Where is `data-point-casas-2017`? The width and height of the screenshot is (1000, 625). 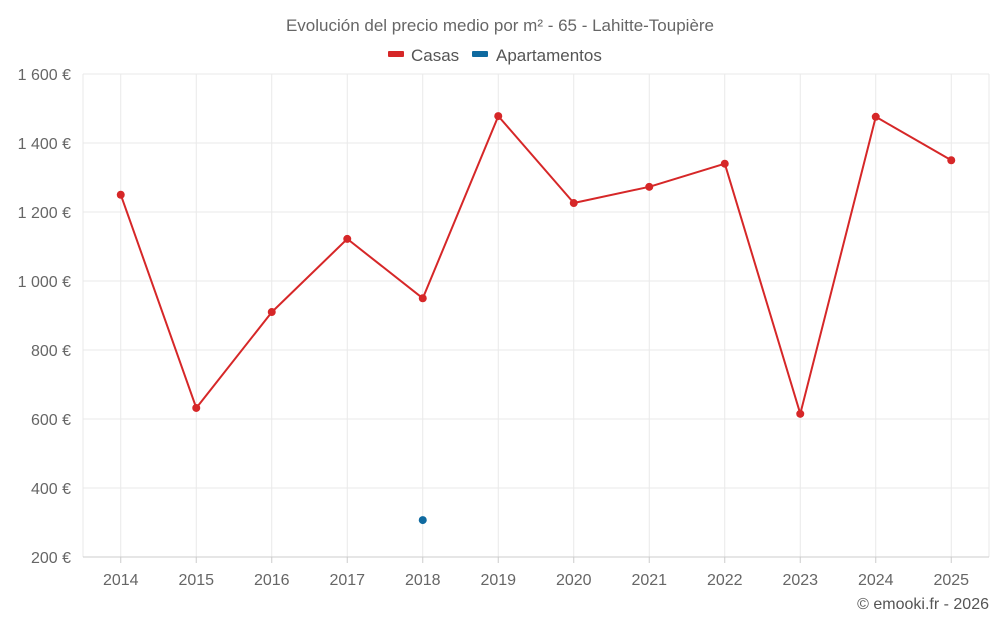
data-point-casas-2017 is located at coordinates (347, 238).